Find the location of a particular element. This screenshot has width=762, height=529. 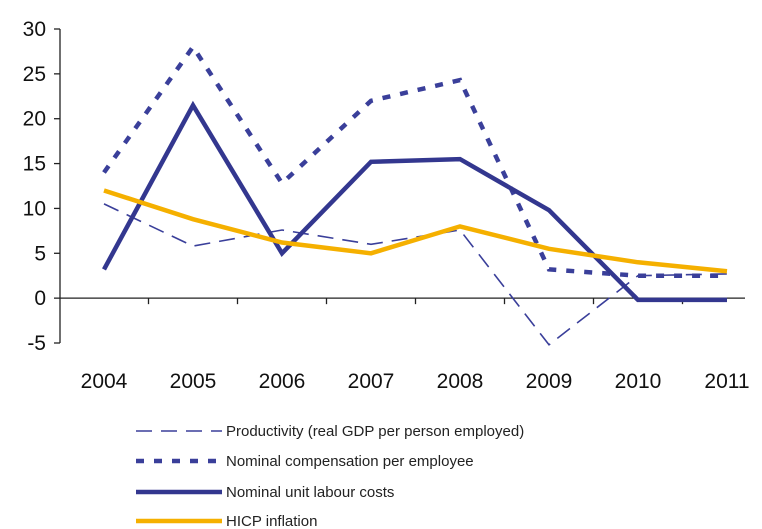

x-tick-label: 2004 is located at coordinates (104, 381).